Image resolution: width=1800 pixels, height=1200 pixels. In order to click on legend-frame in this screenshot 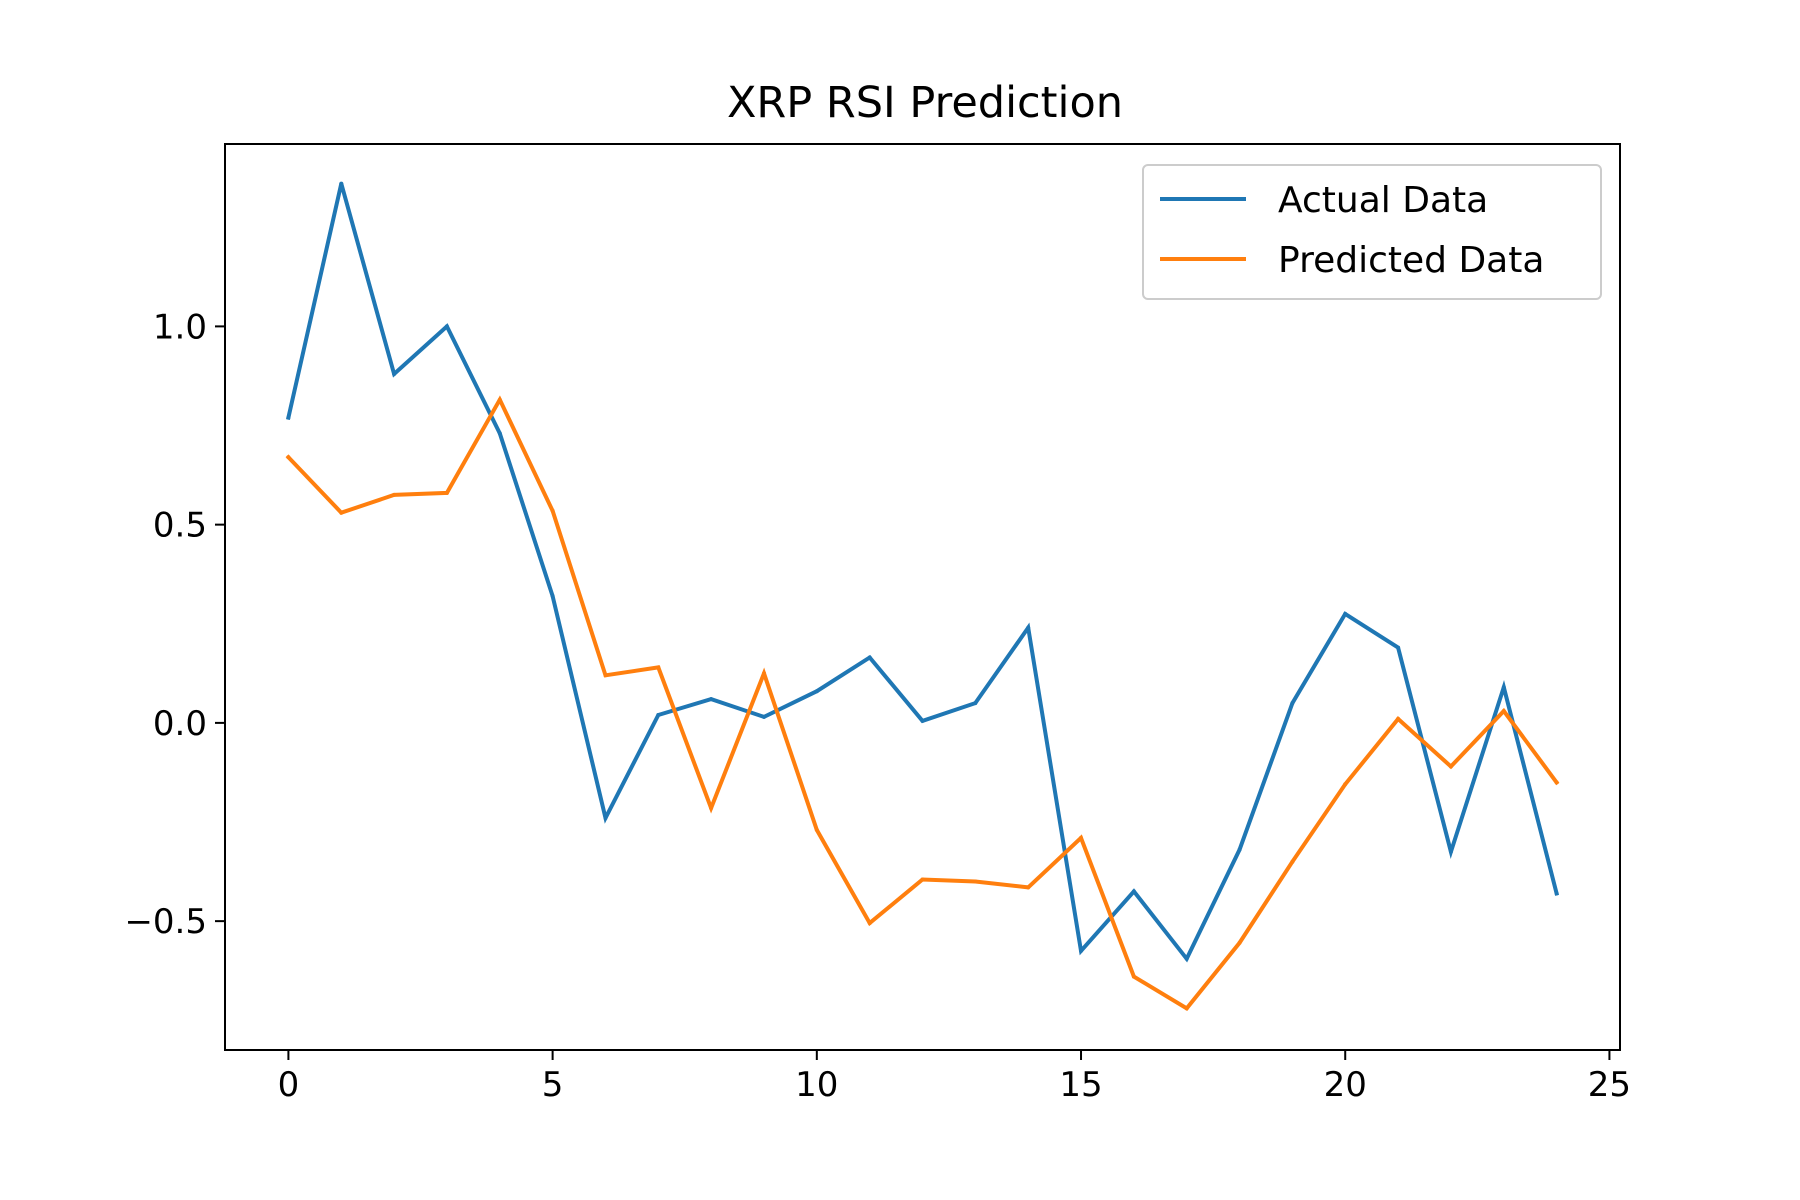, I will do `click(1372, 232)`.